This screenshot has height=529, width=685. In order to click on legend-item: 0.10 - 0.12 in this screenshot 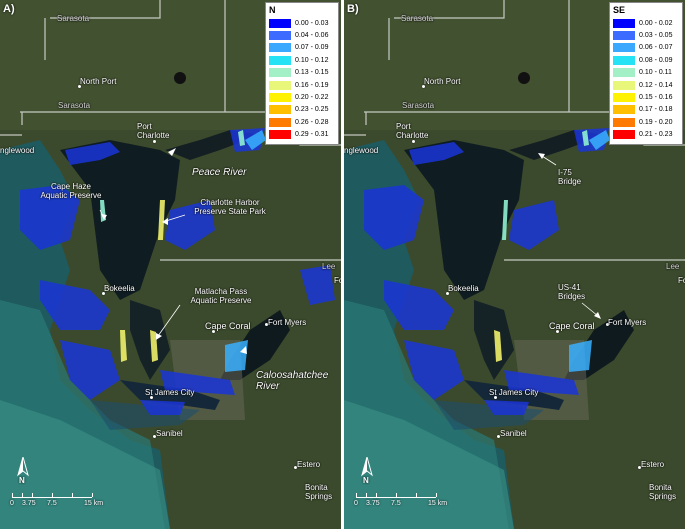, I will do `click(302, 60)`.